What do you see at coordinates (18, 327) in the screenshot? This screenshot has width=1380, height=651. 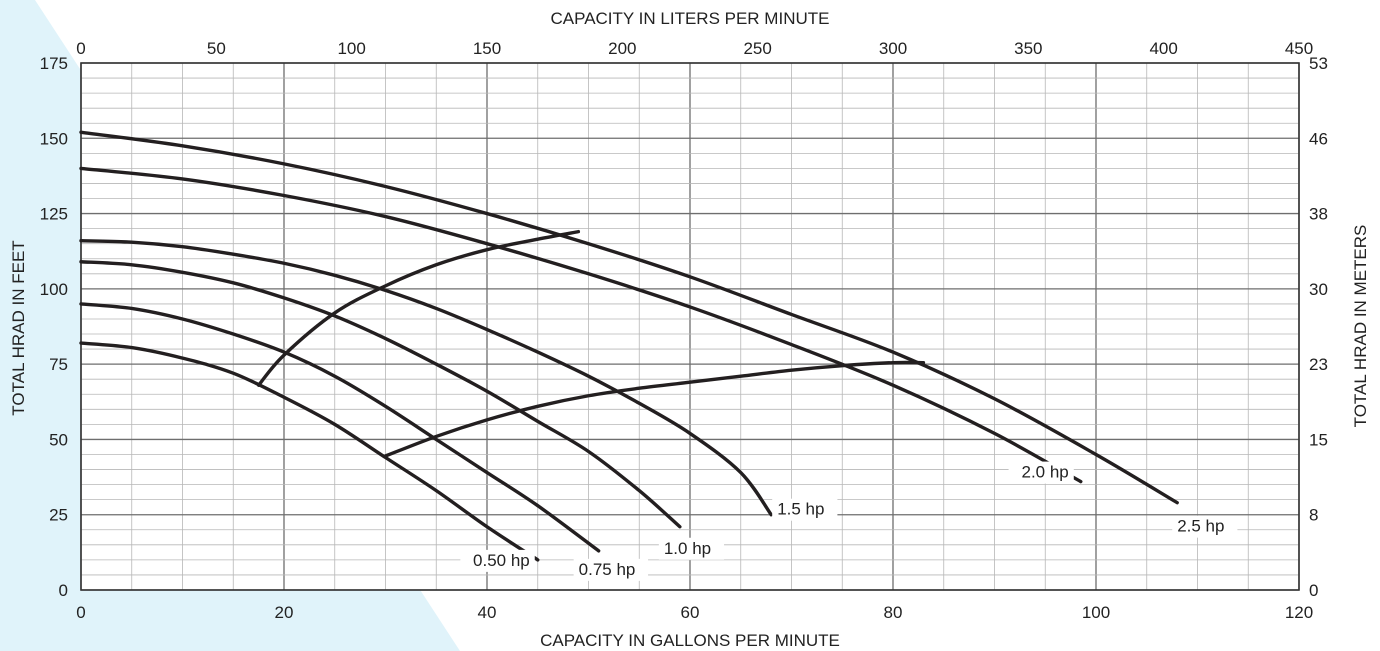 I see `left-axis-title: TOTAL HRAD IN FEET` at bounding box center [18, 327].